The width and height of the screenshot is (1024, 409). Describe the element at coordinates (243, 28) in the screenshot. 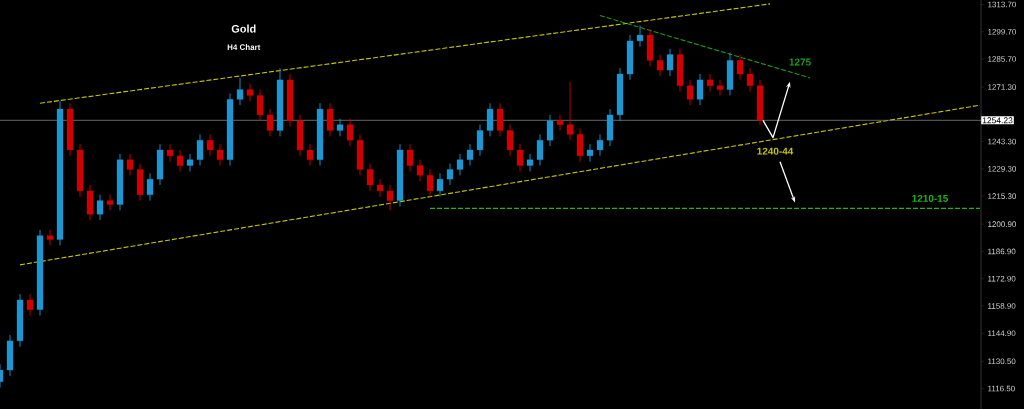

I see `text: Gold` at that location.